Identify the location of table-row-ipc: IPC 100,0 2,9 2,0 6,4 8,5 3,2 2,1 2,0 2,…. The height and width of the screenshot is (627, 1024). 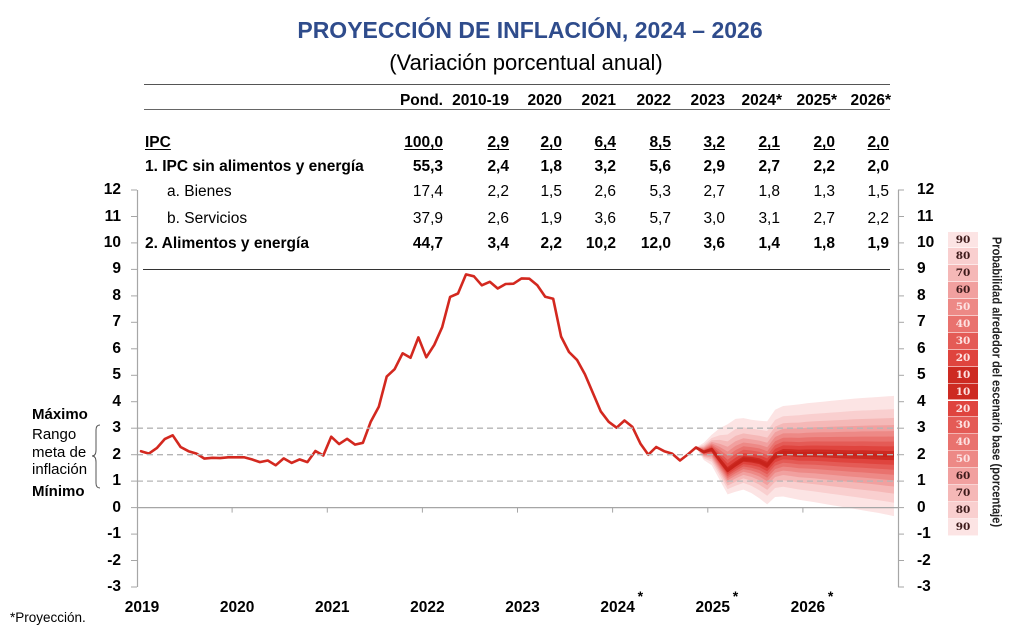
(512, 143).